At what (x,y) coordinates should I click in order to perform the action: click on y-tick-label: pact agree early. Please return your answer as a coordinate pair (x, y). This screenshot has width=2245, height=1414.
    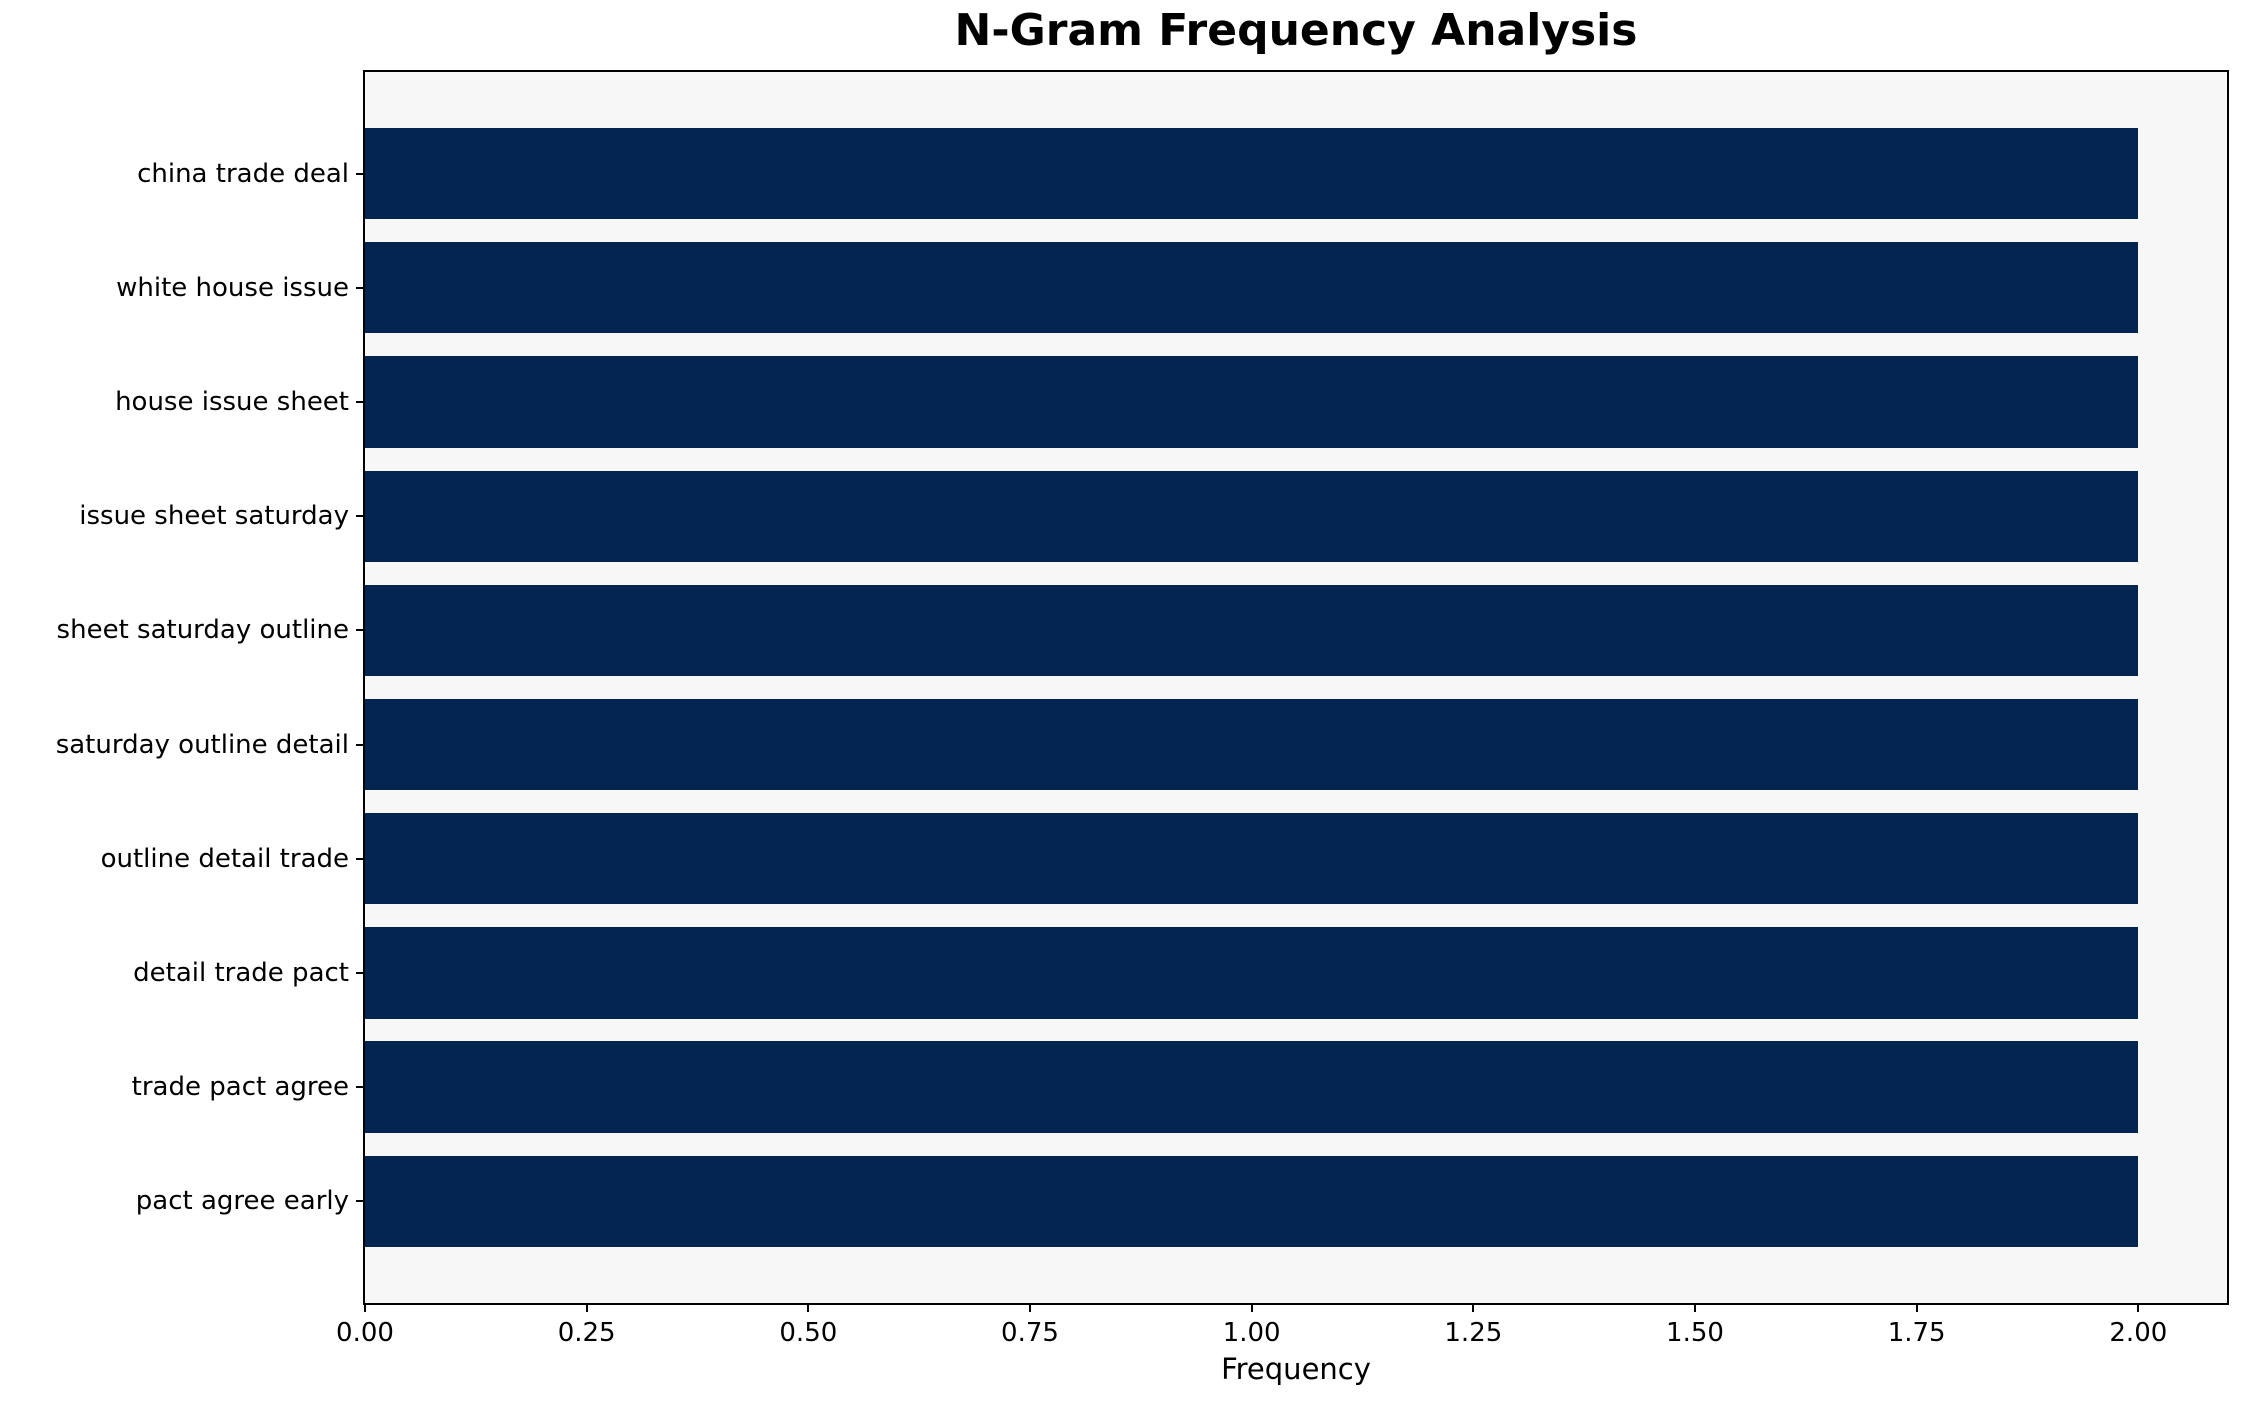
    Looking at the image, I should click on (242, 1201).